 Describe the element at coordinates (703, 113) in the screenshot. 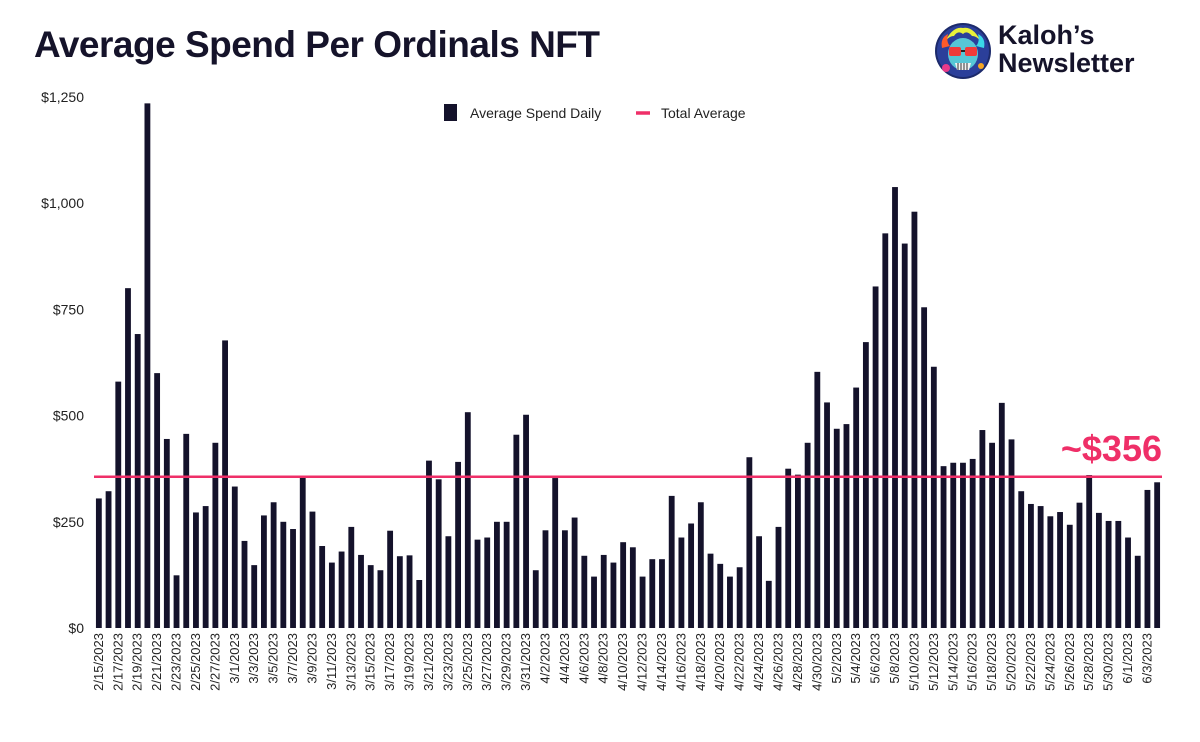

I see `legend-label-total-average: Total Average` at that location.